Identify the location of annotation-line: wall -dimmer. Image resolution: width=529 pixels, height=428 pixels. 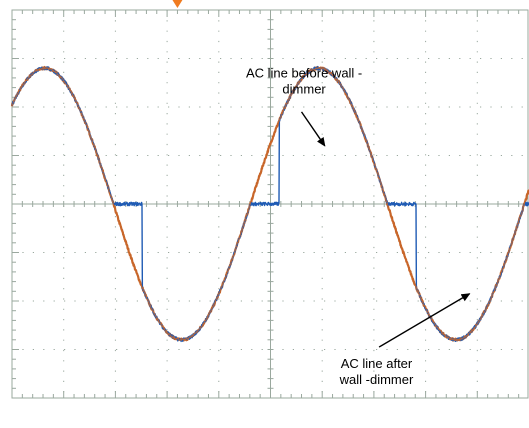
(376, 379).